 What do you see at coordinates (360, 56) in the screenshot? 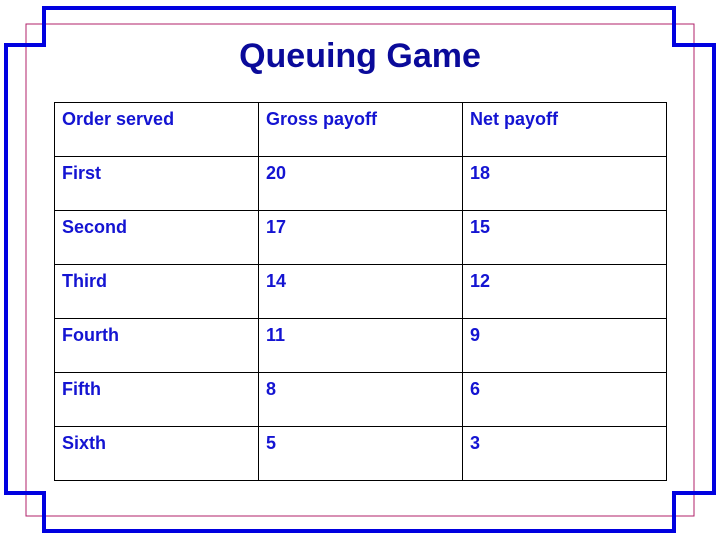
I see `slide-title: Queuing Game` at bounding box center [360, 56].